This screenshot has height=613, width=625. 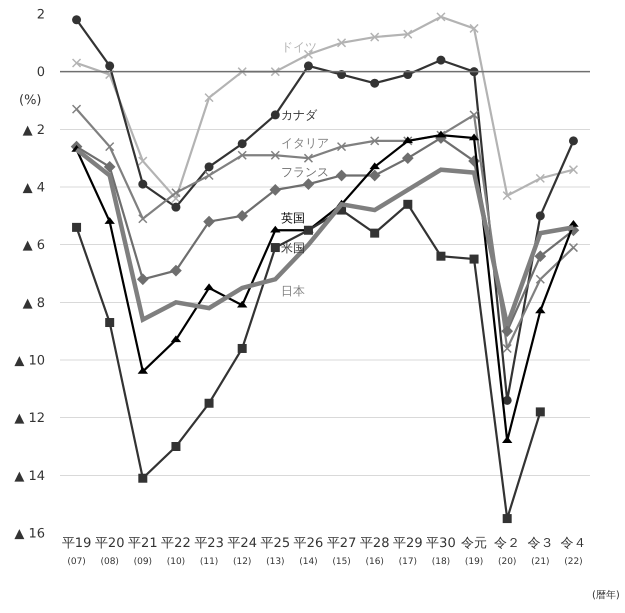 What do you see at coordinates (109, 551) in the screenshot?
I see `x-tick-label: 平20 (08)` at bounding box center [109, 551].